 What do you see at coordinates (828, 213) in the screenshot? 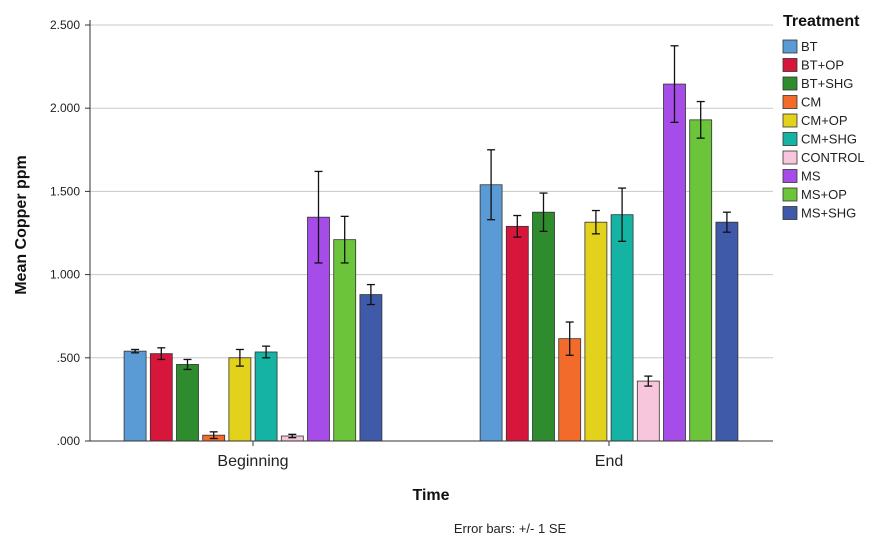
I see `legend-label: MS+SHG` at bounding box center [828, 213].